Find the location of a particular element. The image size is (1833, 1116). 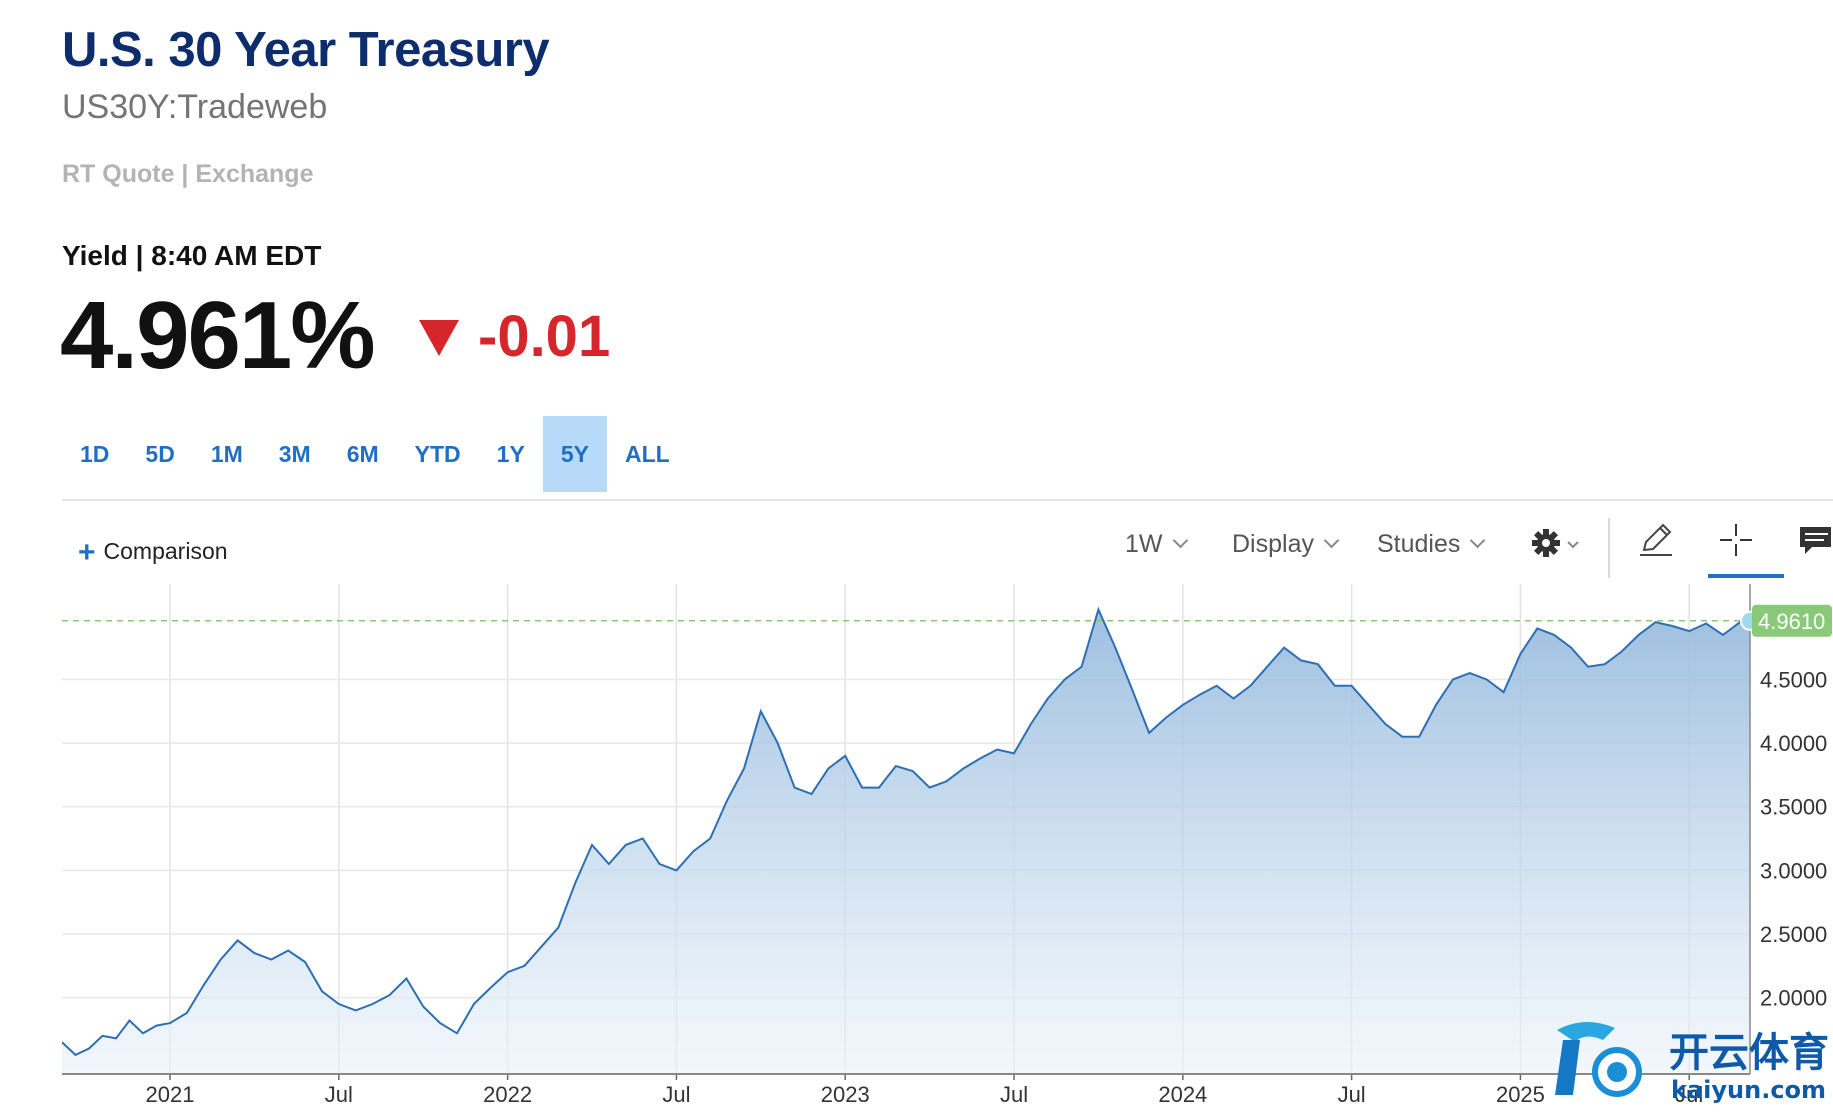

pencil-icon is located at coordinates (1656, 539).